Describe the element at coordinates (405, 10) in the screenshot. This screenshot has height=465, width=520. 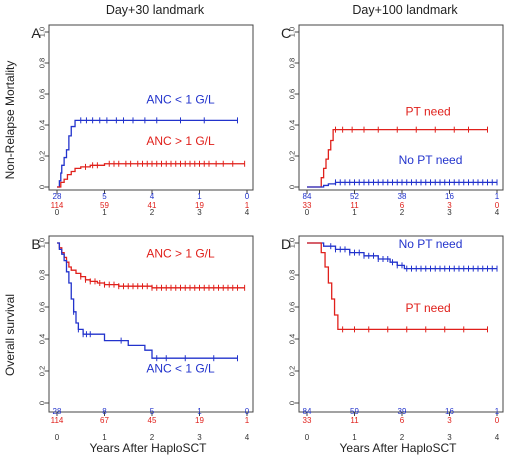
I see `column-title-day100: Day+100 landmark` at that location.